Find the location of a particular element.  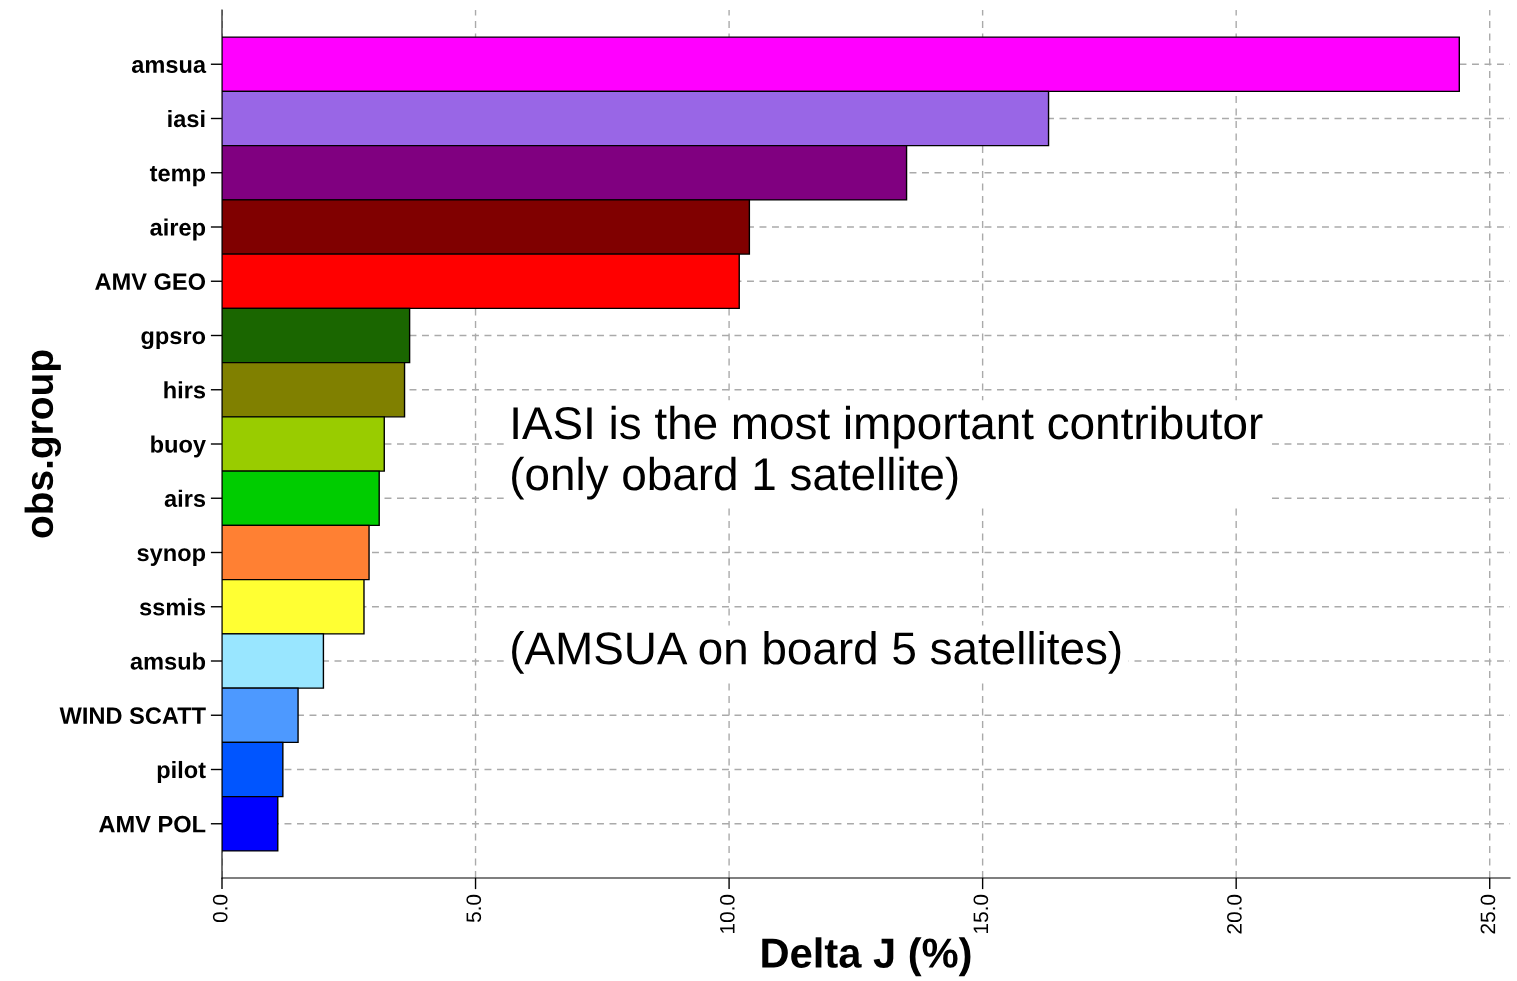

y-tick-label: buoy is located at coordinates (178, 446).